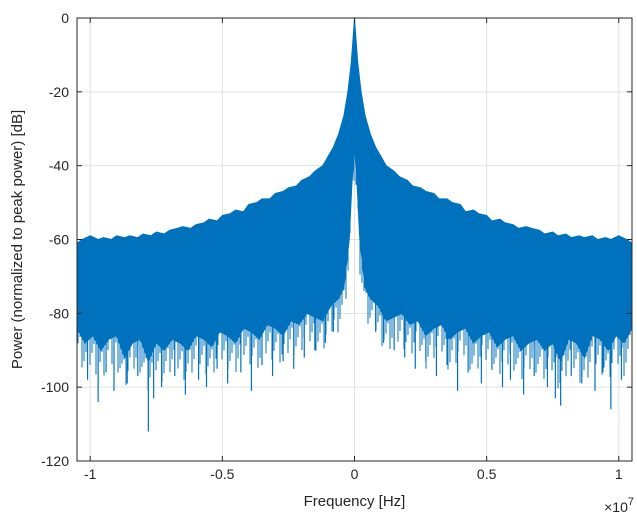  Describe the element at coordinates (222, 474) in the screenshot. I see `x-tick-label: -0.5` at that location.